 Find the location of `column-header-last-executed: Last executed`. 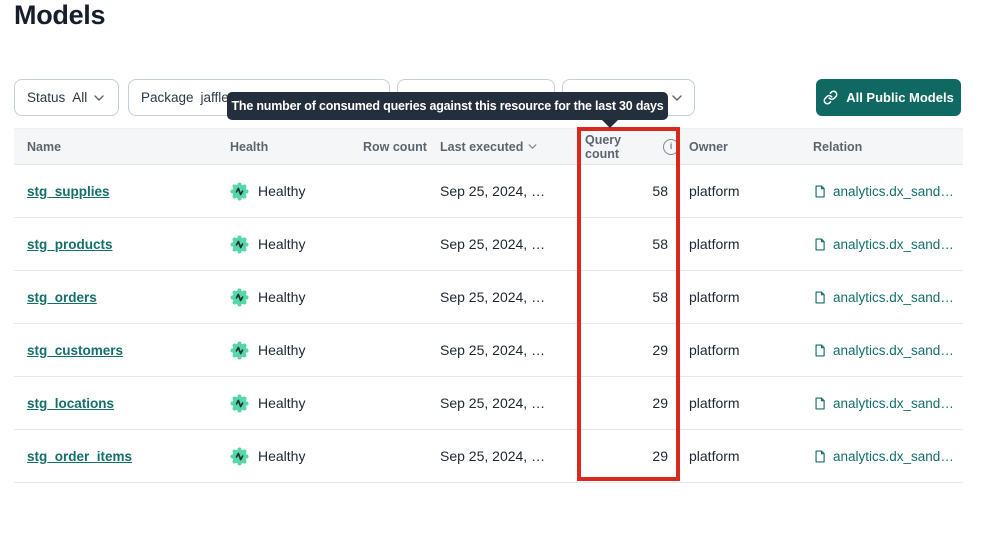

column-header-last-executed: Last executed is located at coordinates (509, 147).